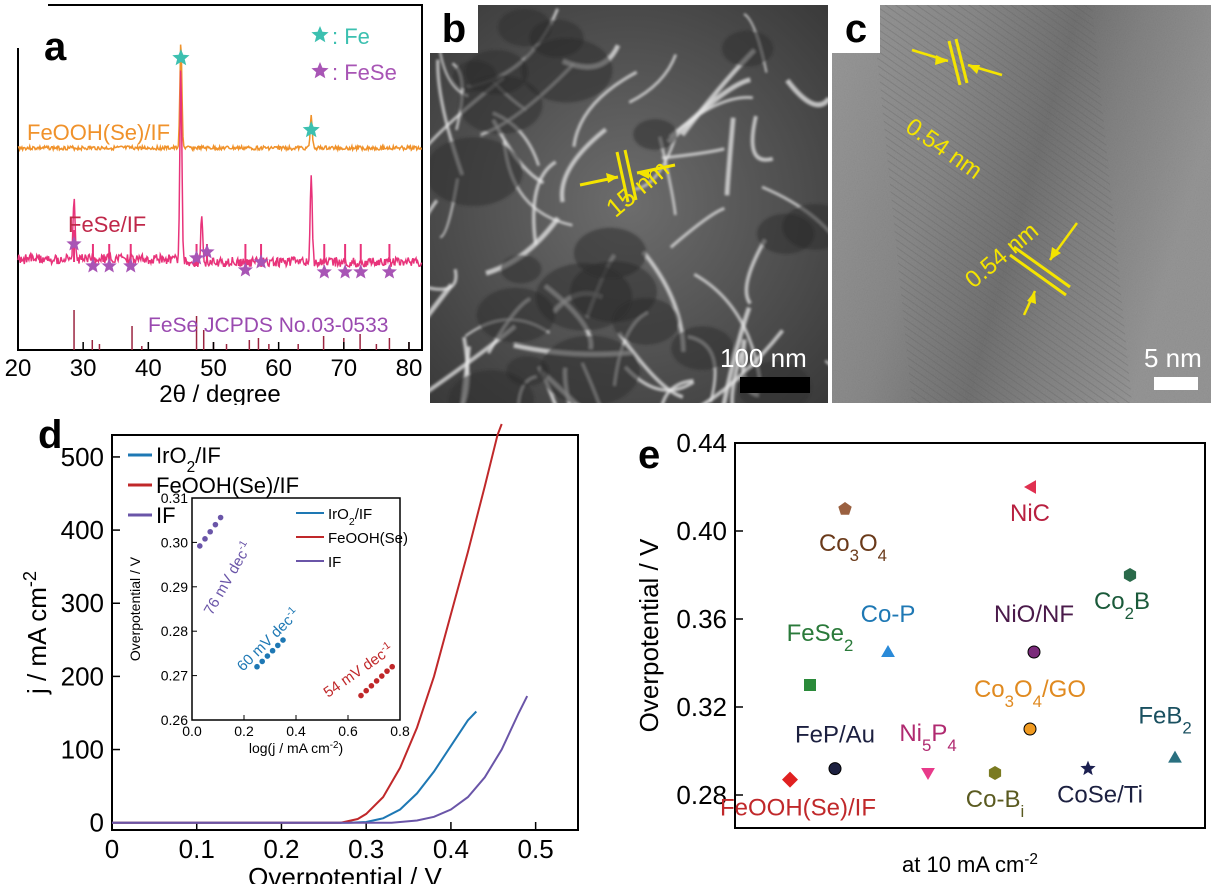  Describe the element at coordinates (366, 849) in the screenshot. I see `x-tick-label: 0.3` at that location.